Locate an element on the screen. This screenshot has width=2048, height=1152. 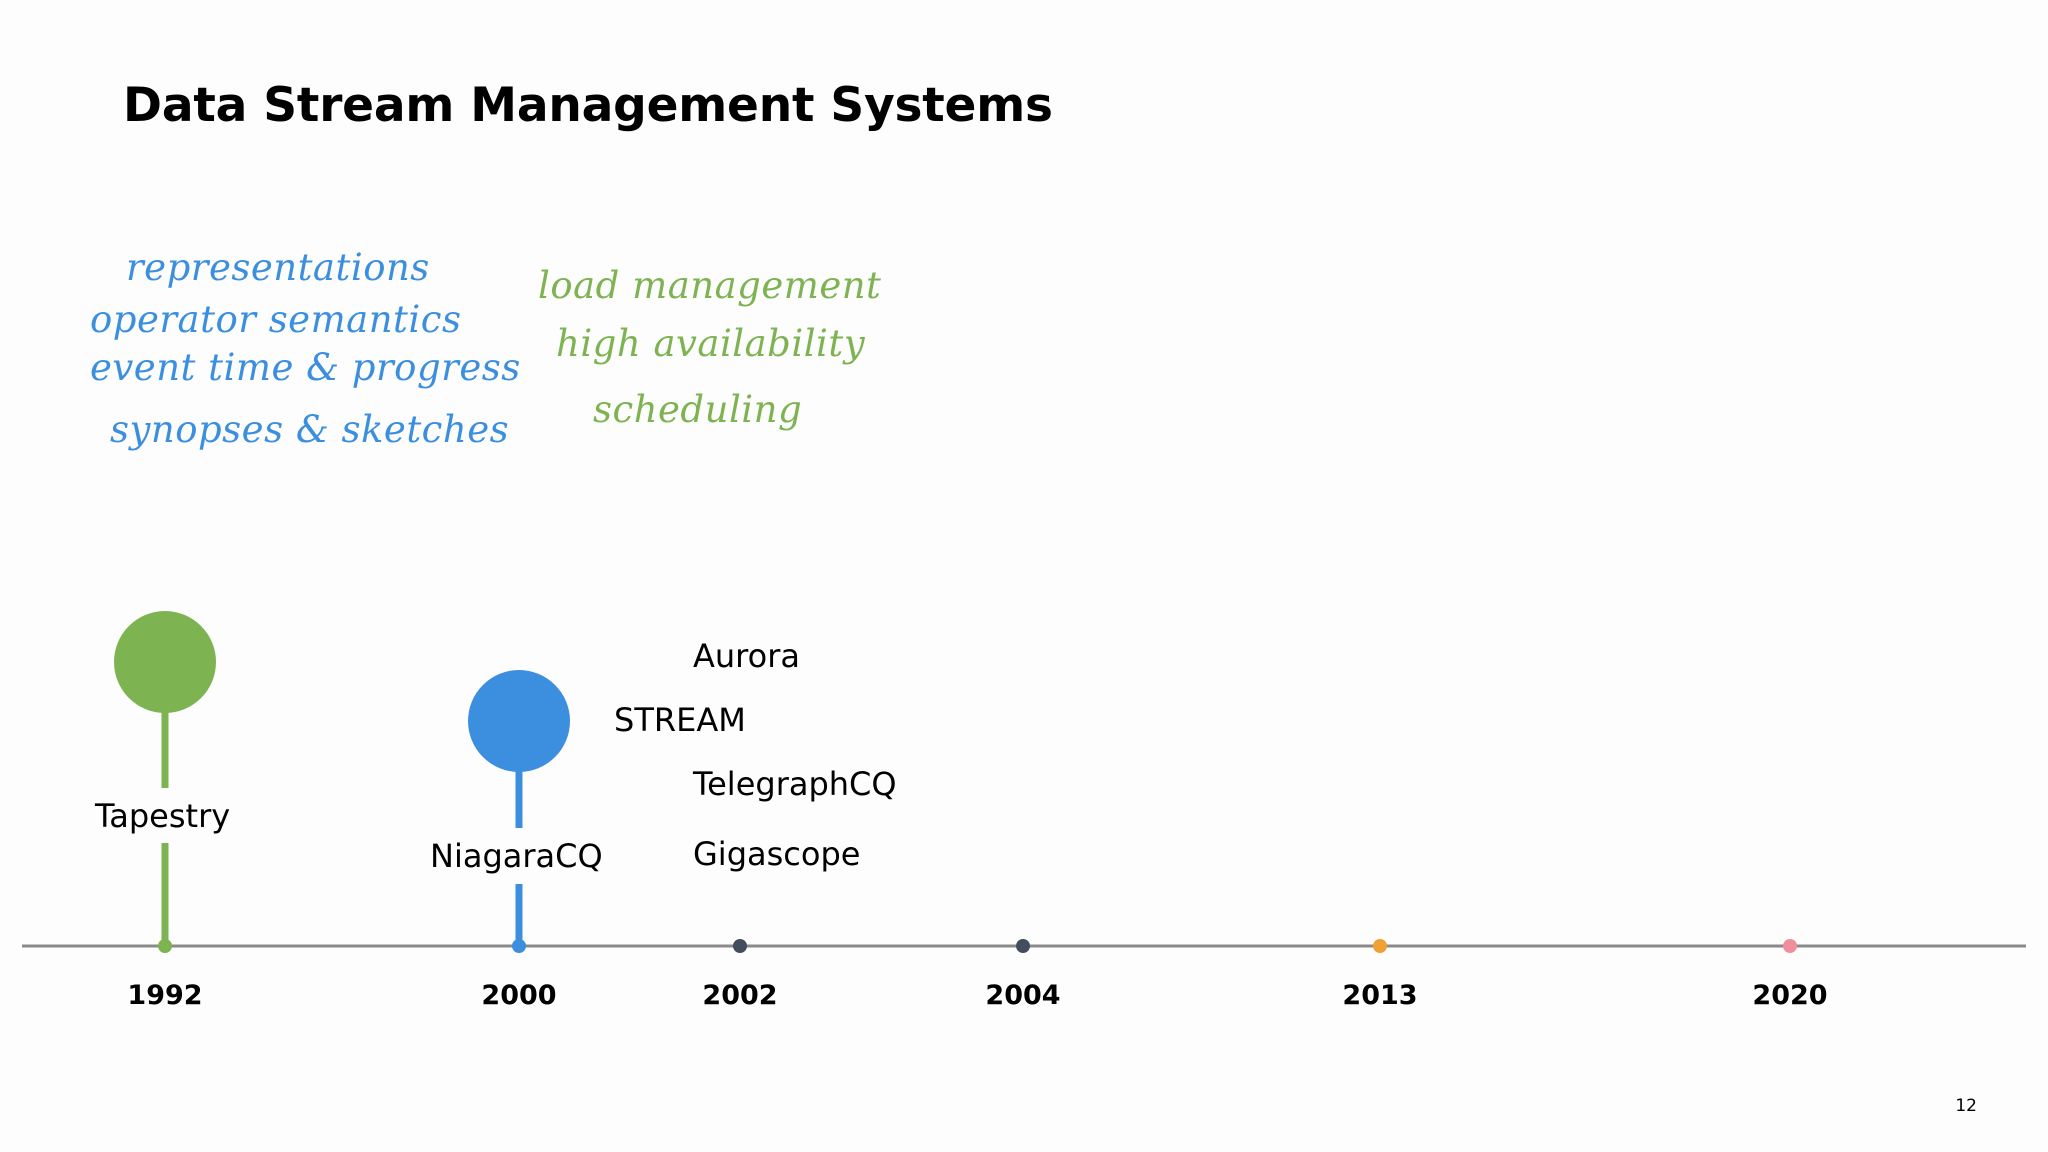
year-dot-2000 is located at coordinates (519, 946).